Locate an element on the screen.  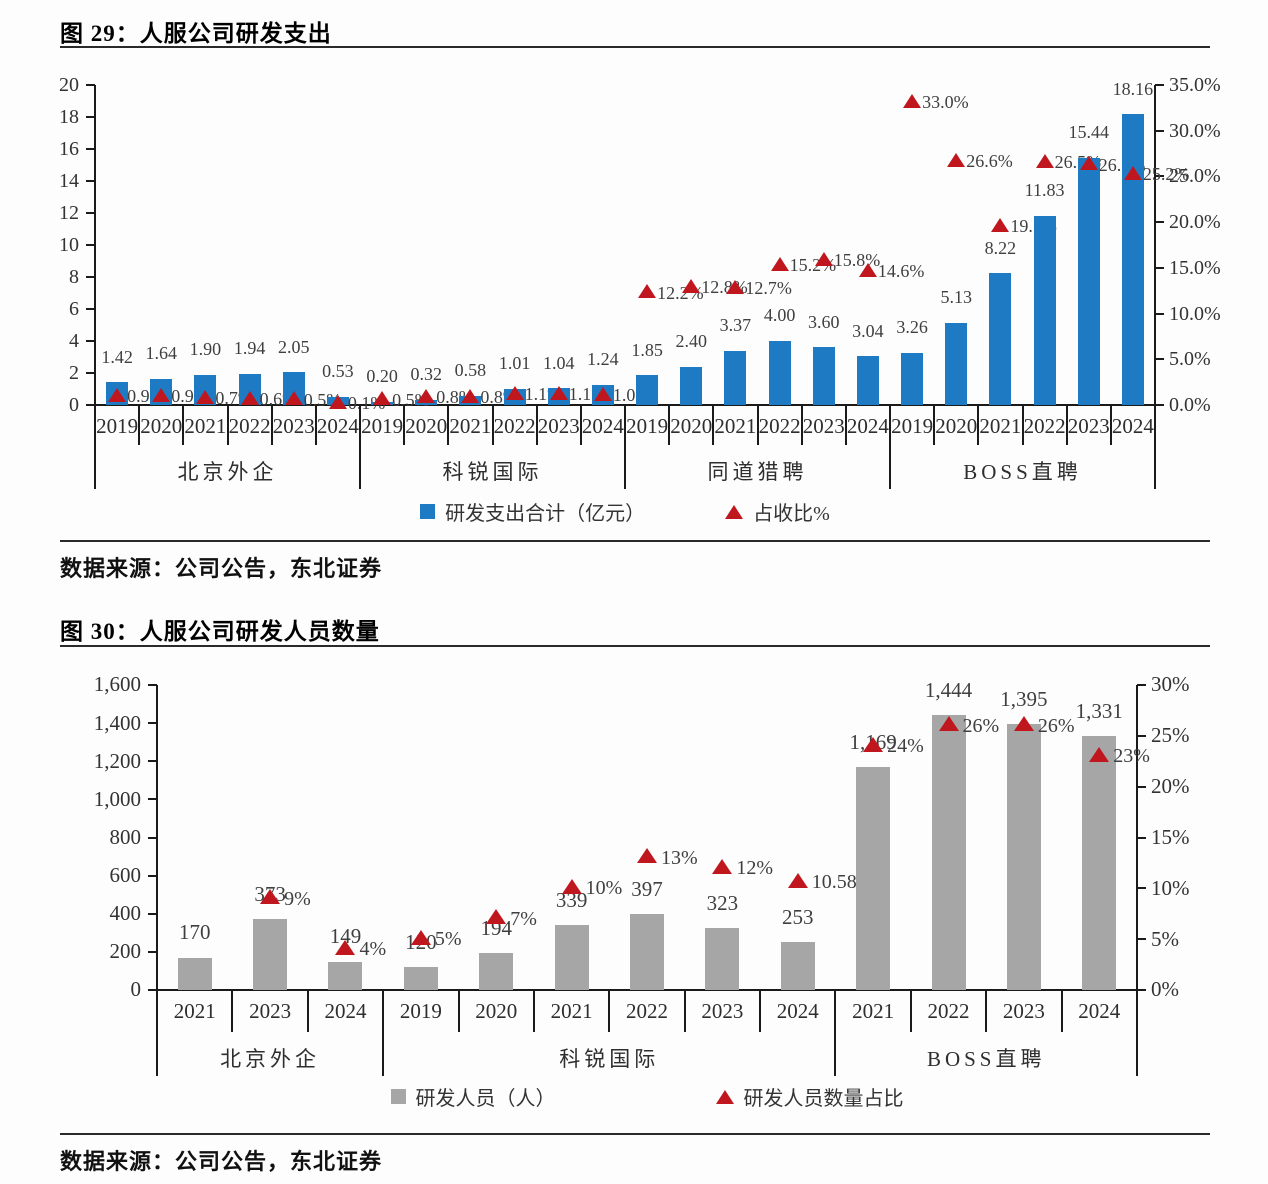
pct-label: 33.0% is located at coordinates (945, 102).